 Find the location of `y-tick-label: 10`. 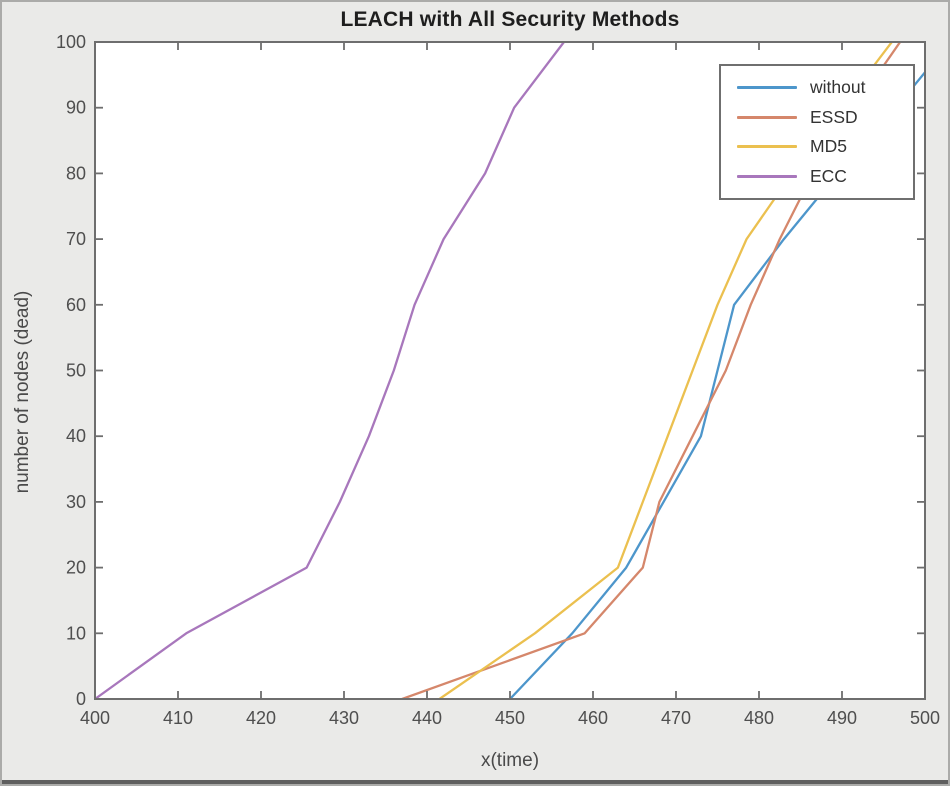

y-tick-label: 10 is located at coordinates (76, 633).